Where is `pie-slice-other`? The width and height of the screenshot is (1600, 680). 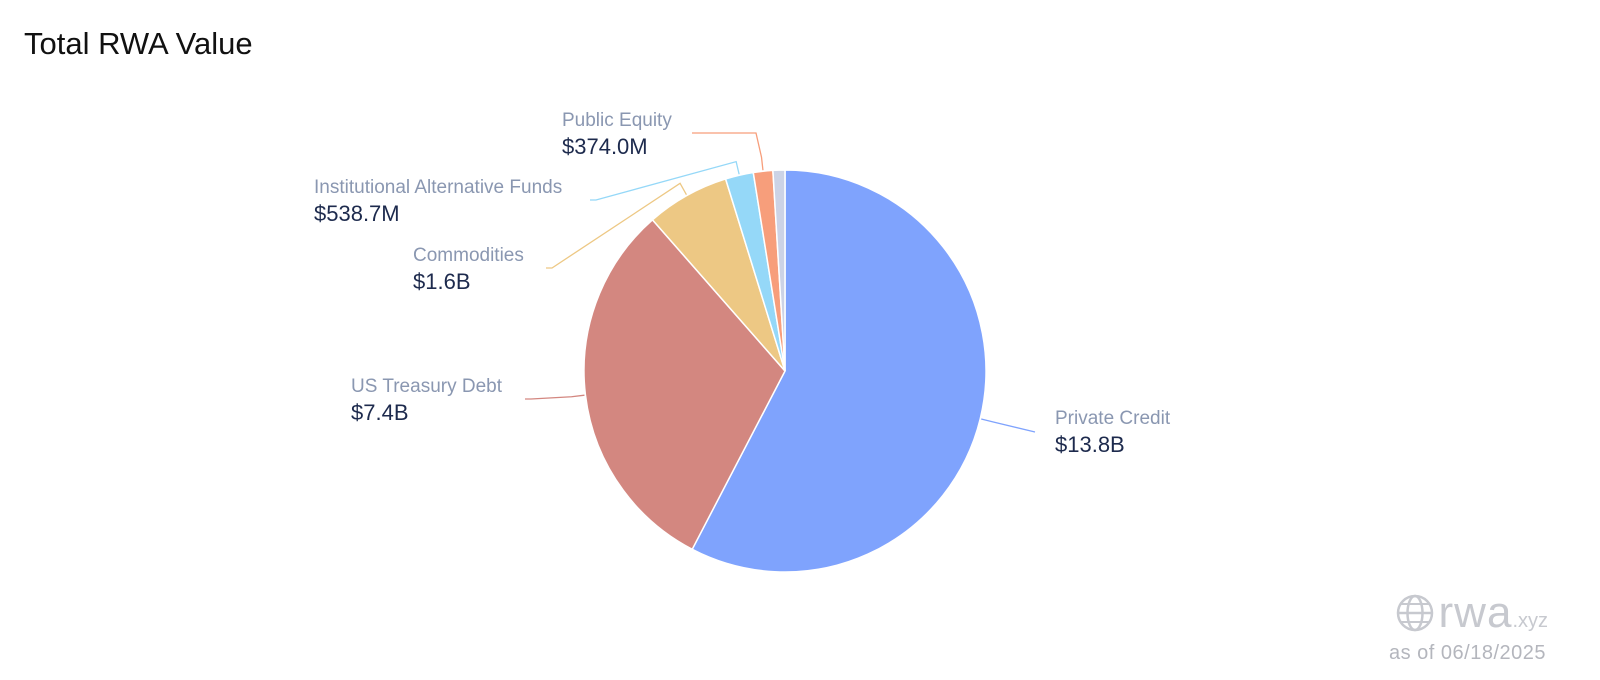
pie-slice-other is located at coordinates (779, 270).